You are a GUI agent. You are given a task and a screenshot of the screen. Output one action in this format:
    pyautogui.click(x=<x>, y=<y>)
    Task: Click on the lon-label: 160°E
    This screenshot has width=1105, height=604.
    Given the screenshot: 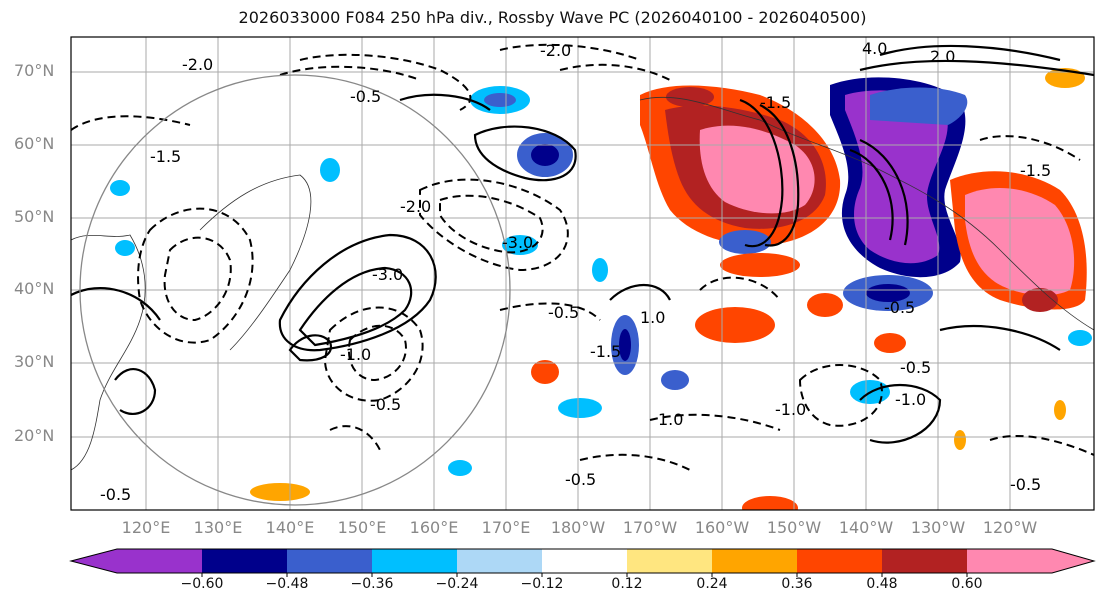 What is the action you would take?
    pyautogui.click(x=434, y=527)
    